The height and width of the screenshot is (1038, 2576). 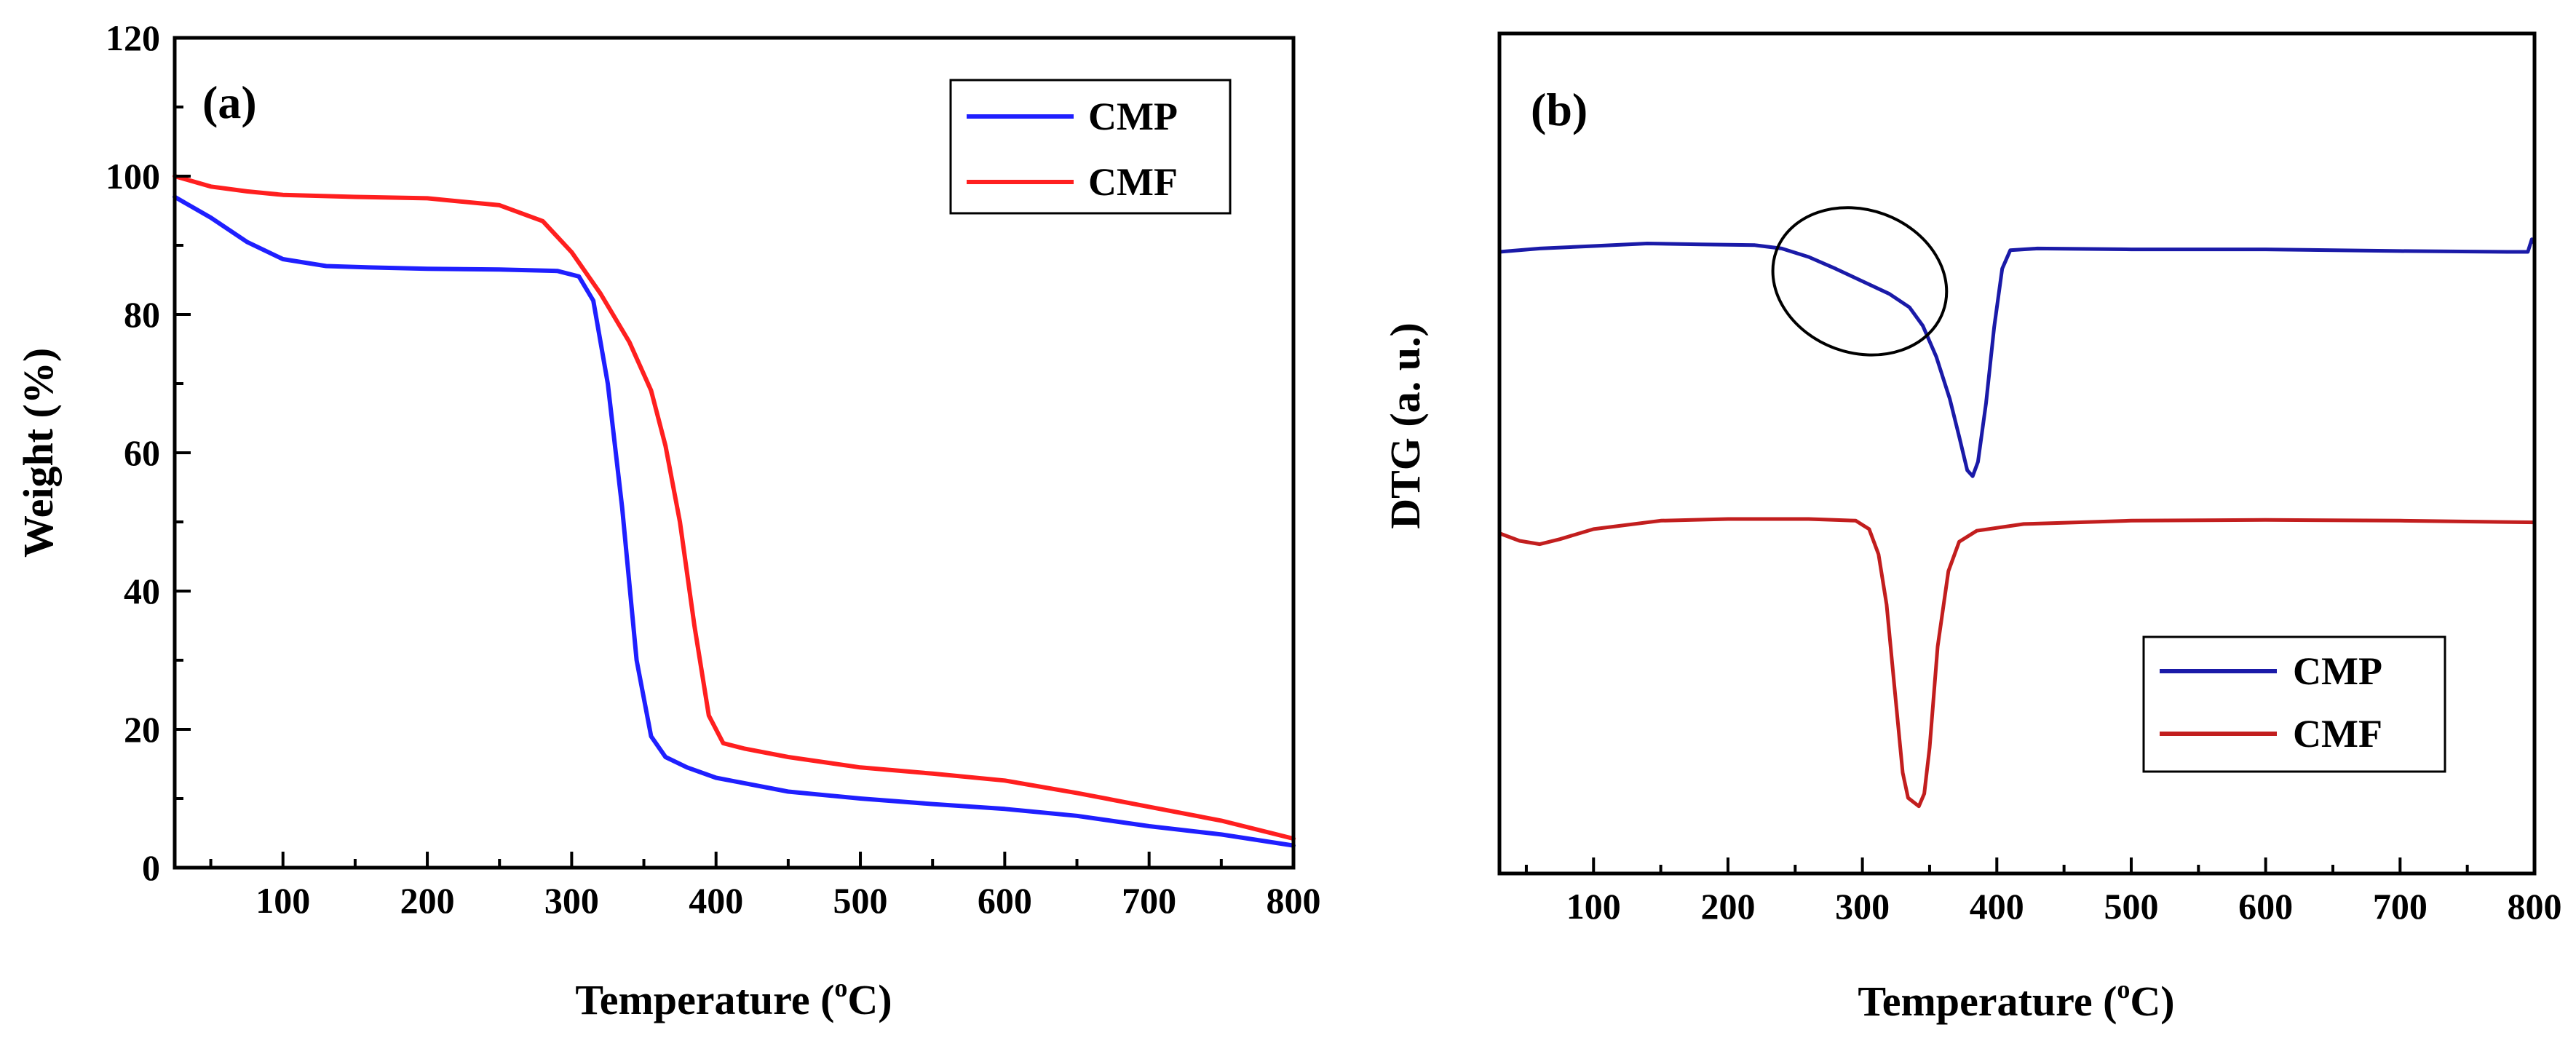 What do you see at coordinates (427, 900) in the screenshot?
I see `x-tick-label-200-a: 200` at bounding box center [427, 900].